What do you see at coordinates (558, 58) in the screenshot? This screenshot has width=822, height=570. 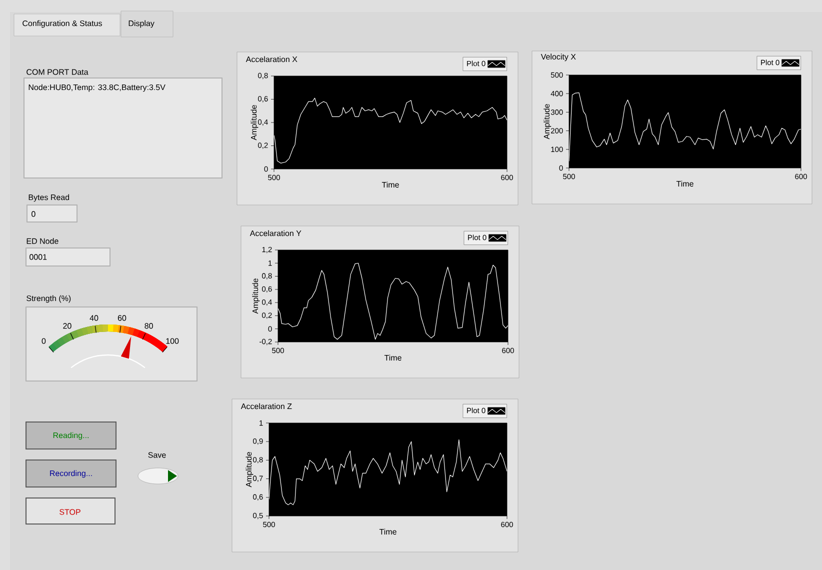 I see `chart-title: Velocity X` at bounding box center [558, 58].